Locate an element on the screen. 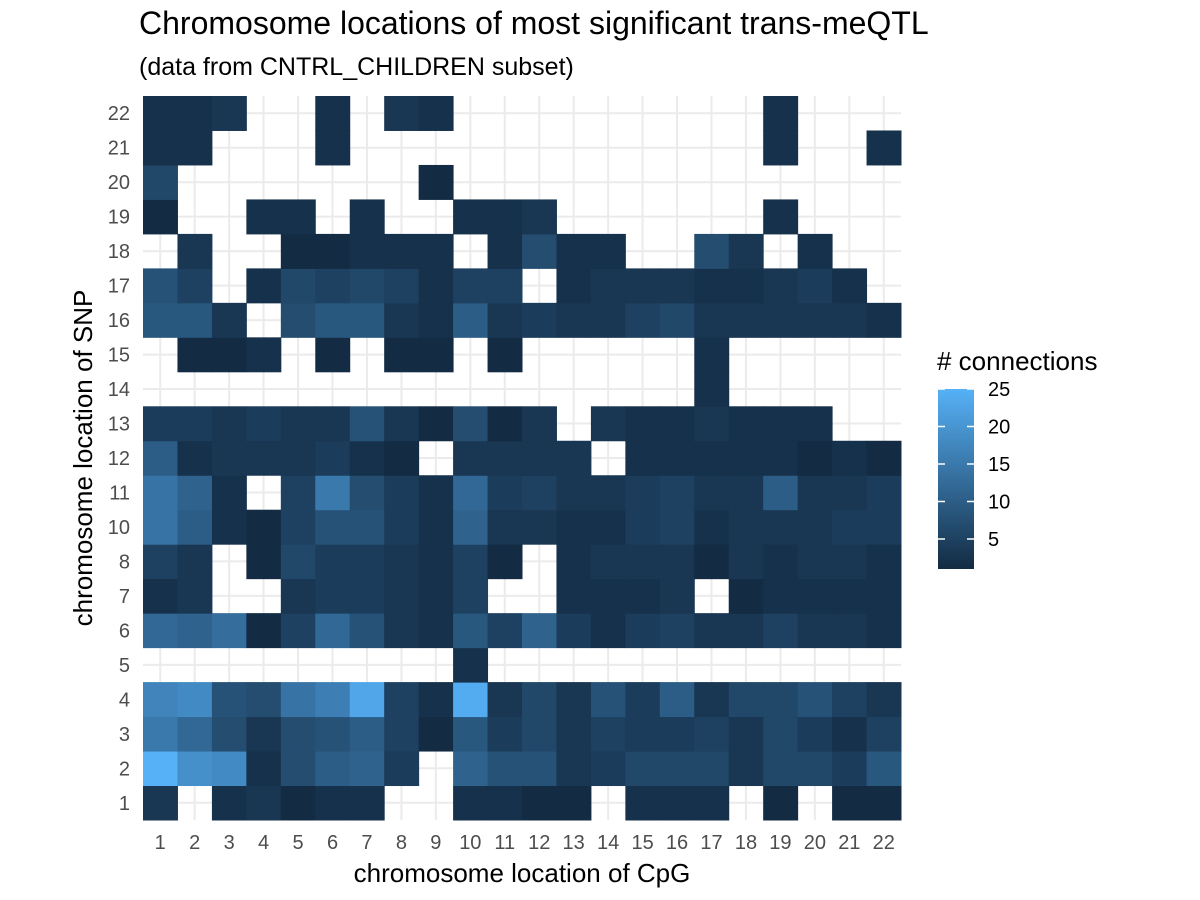 Image resolution: width=1200 pixels, height=900 pixels. y-tick-label: 10 is located at coordinates (119, 528).